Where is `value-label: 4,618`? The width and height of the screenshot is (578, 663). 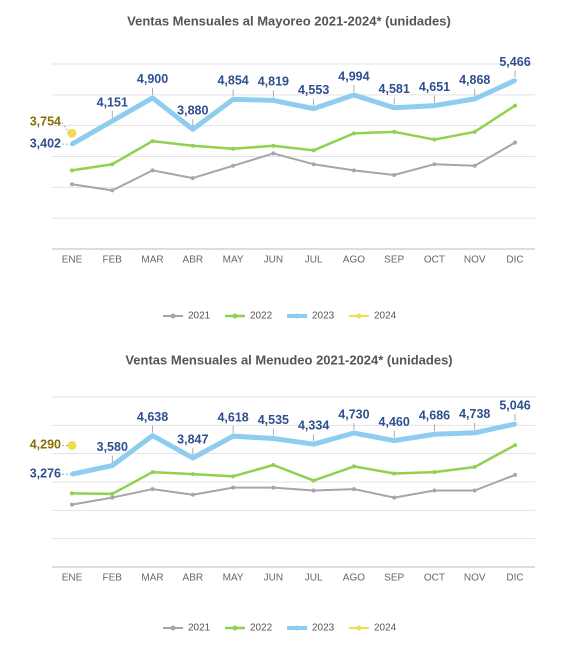 value-label: 4,618 is located at coordinates (232, 417).